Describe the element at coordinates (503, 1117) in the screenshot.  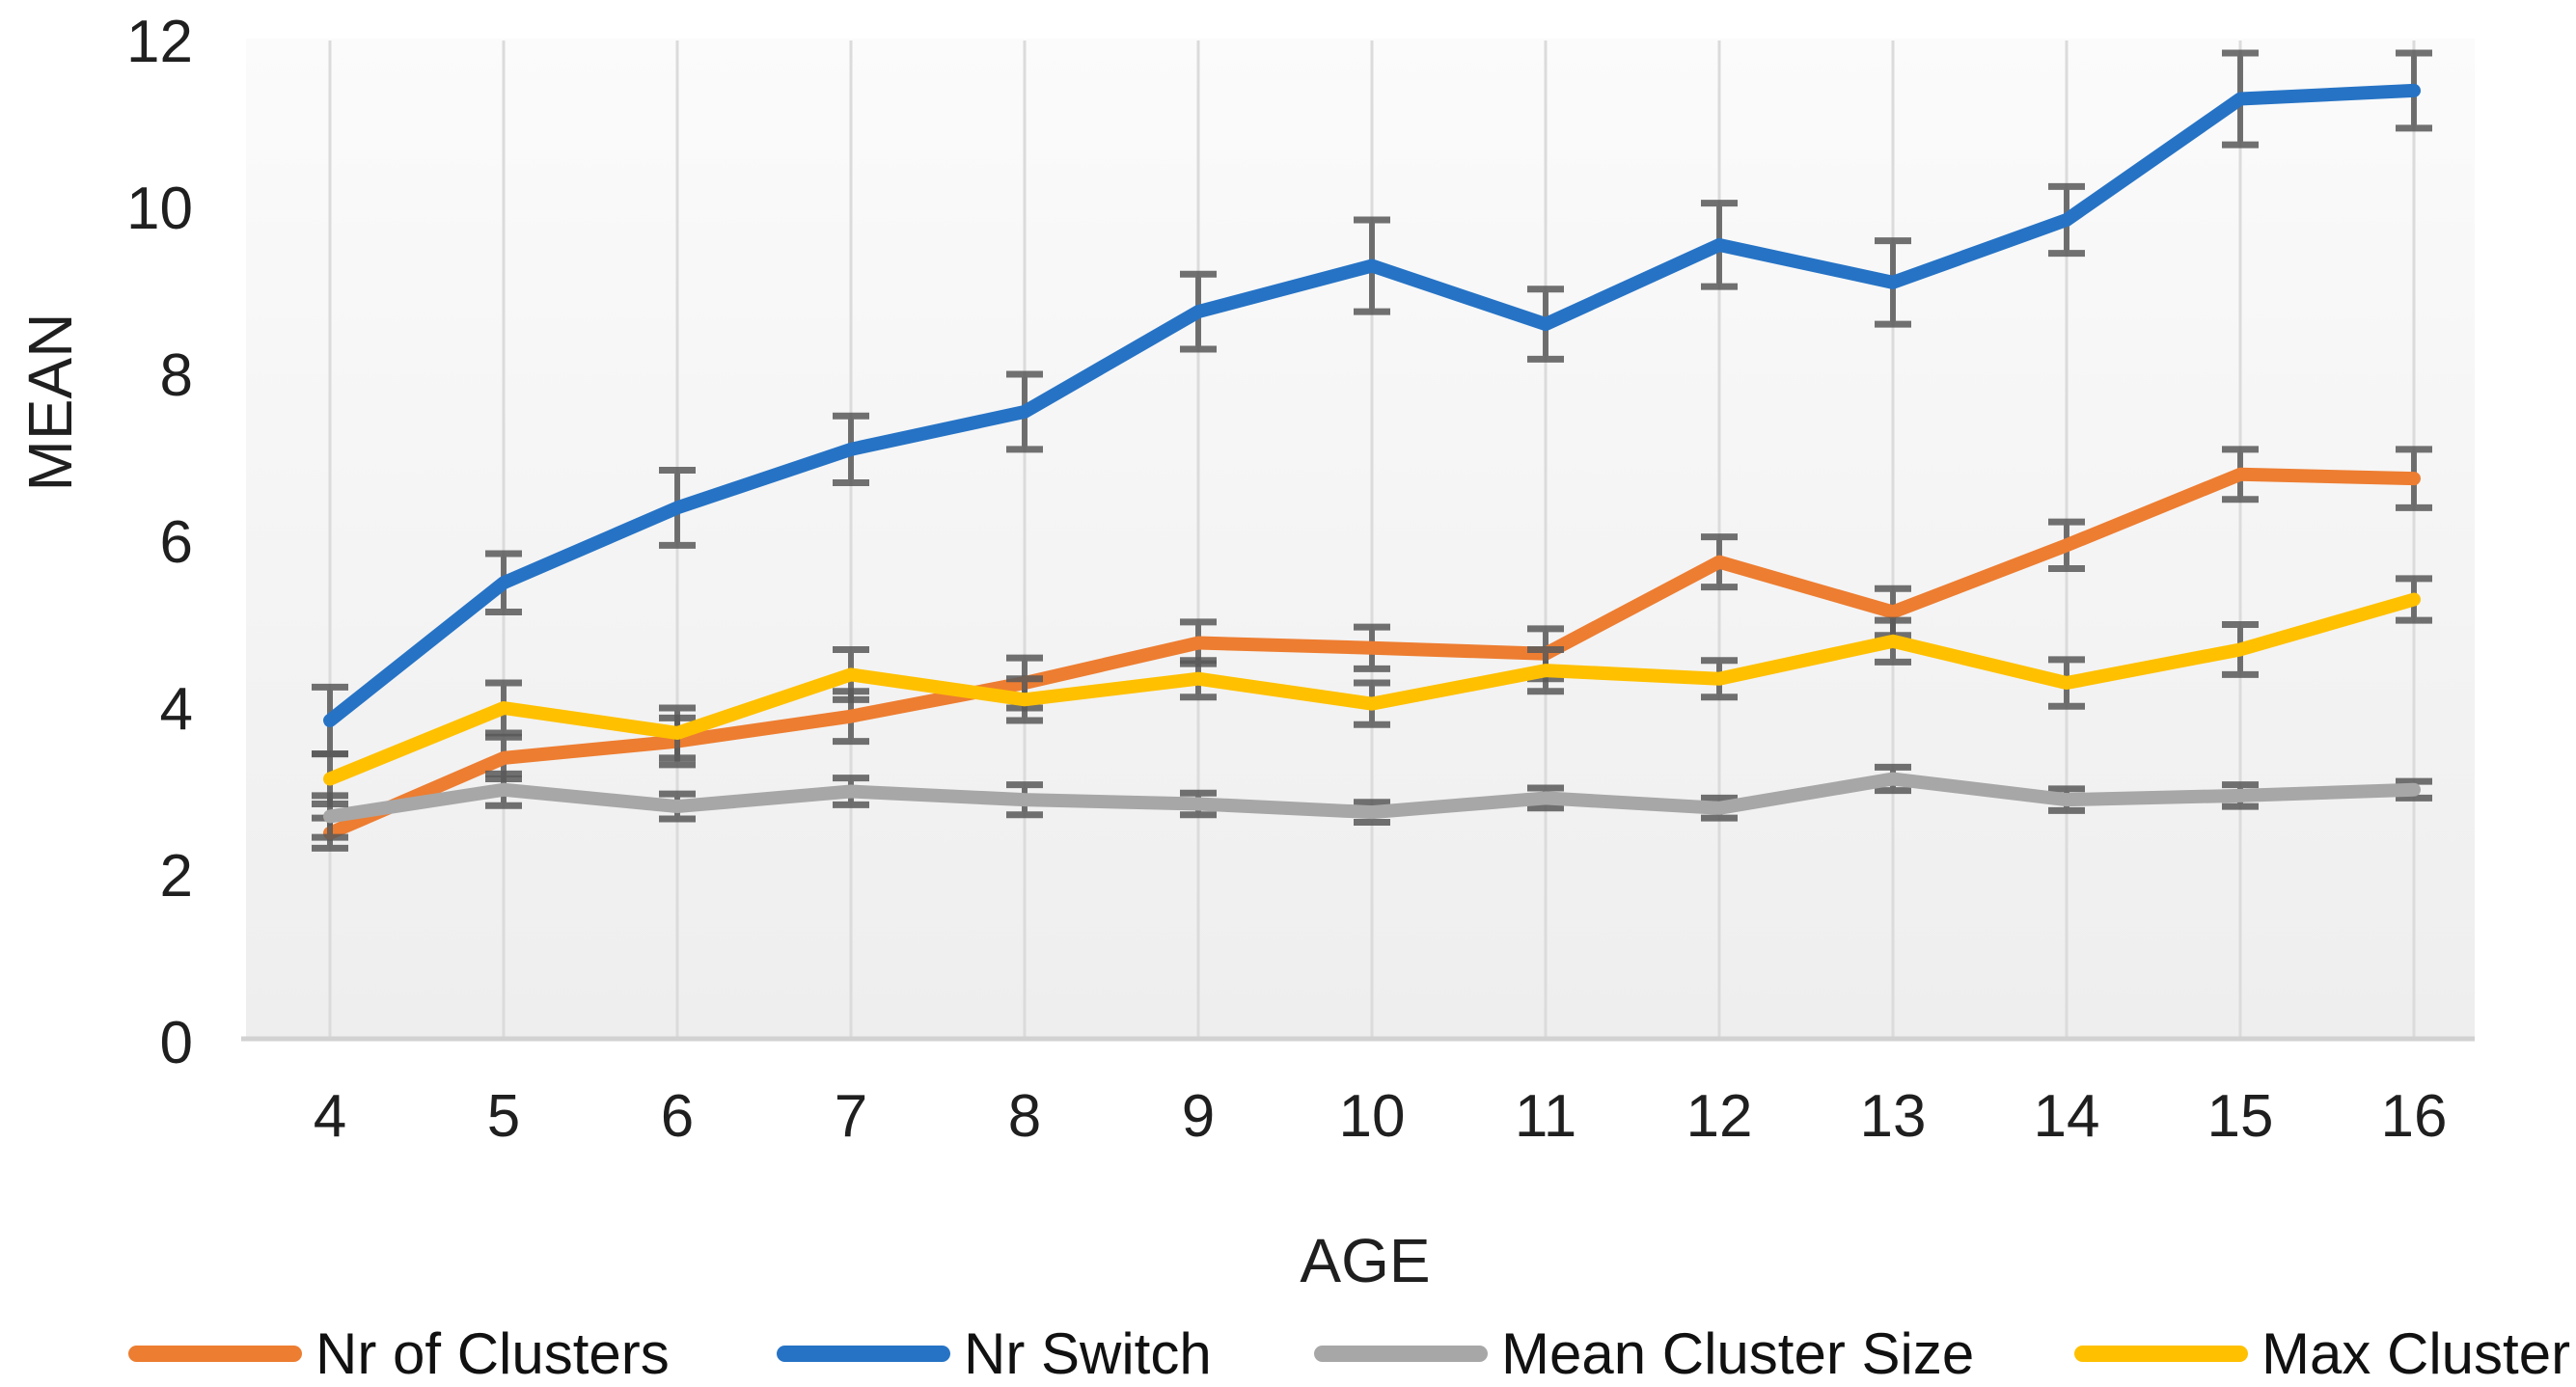
I see `x-tick-label: 5` at that location.